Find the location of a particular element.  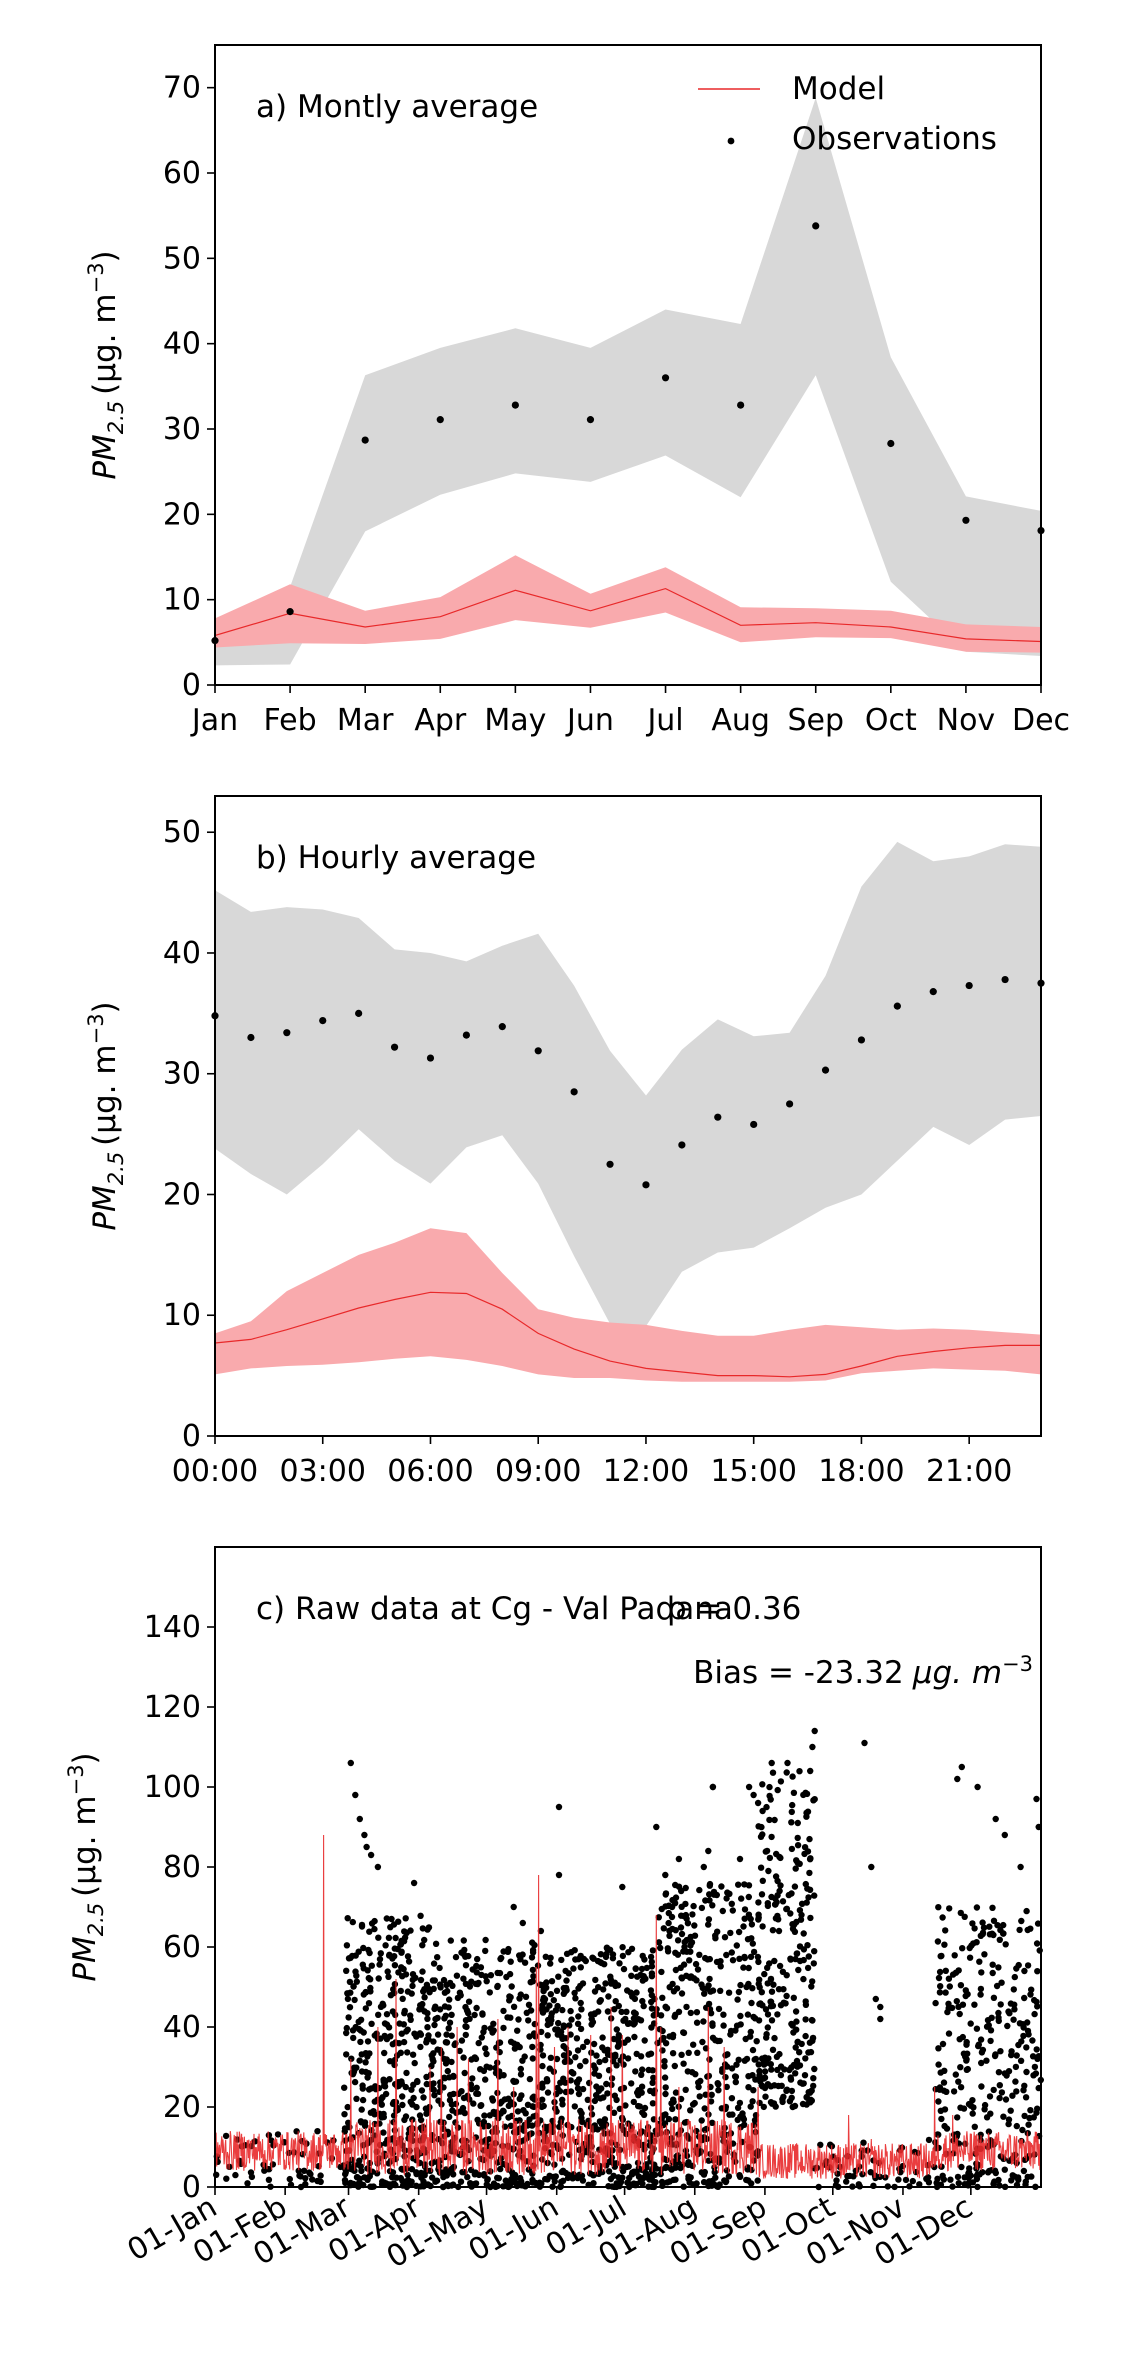

a-xtick-label: Aug is located at coordinates (740, 720).